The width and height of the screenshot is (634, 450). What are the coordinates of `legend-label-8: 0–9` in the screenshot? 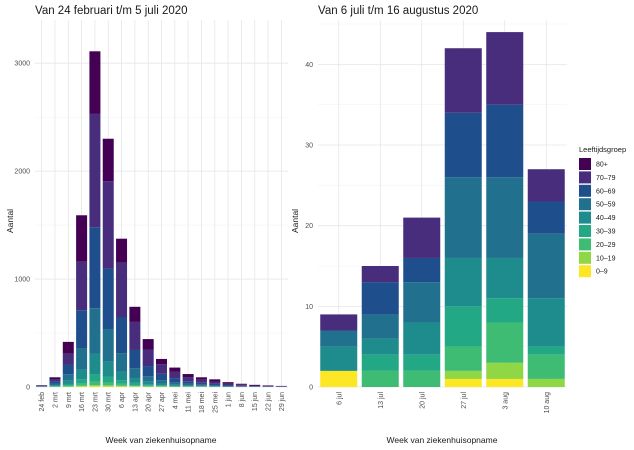 It's located at (602, 272).